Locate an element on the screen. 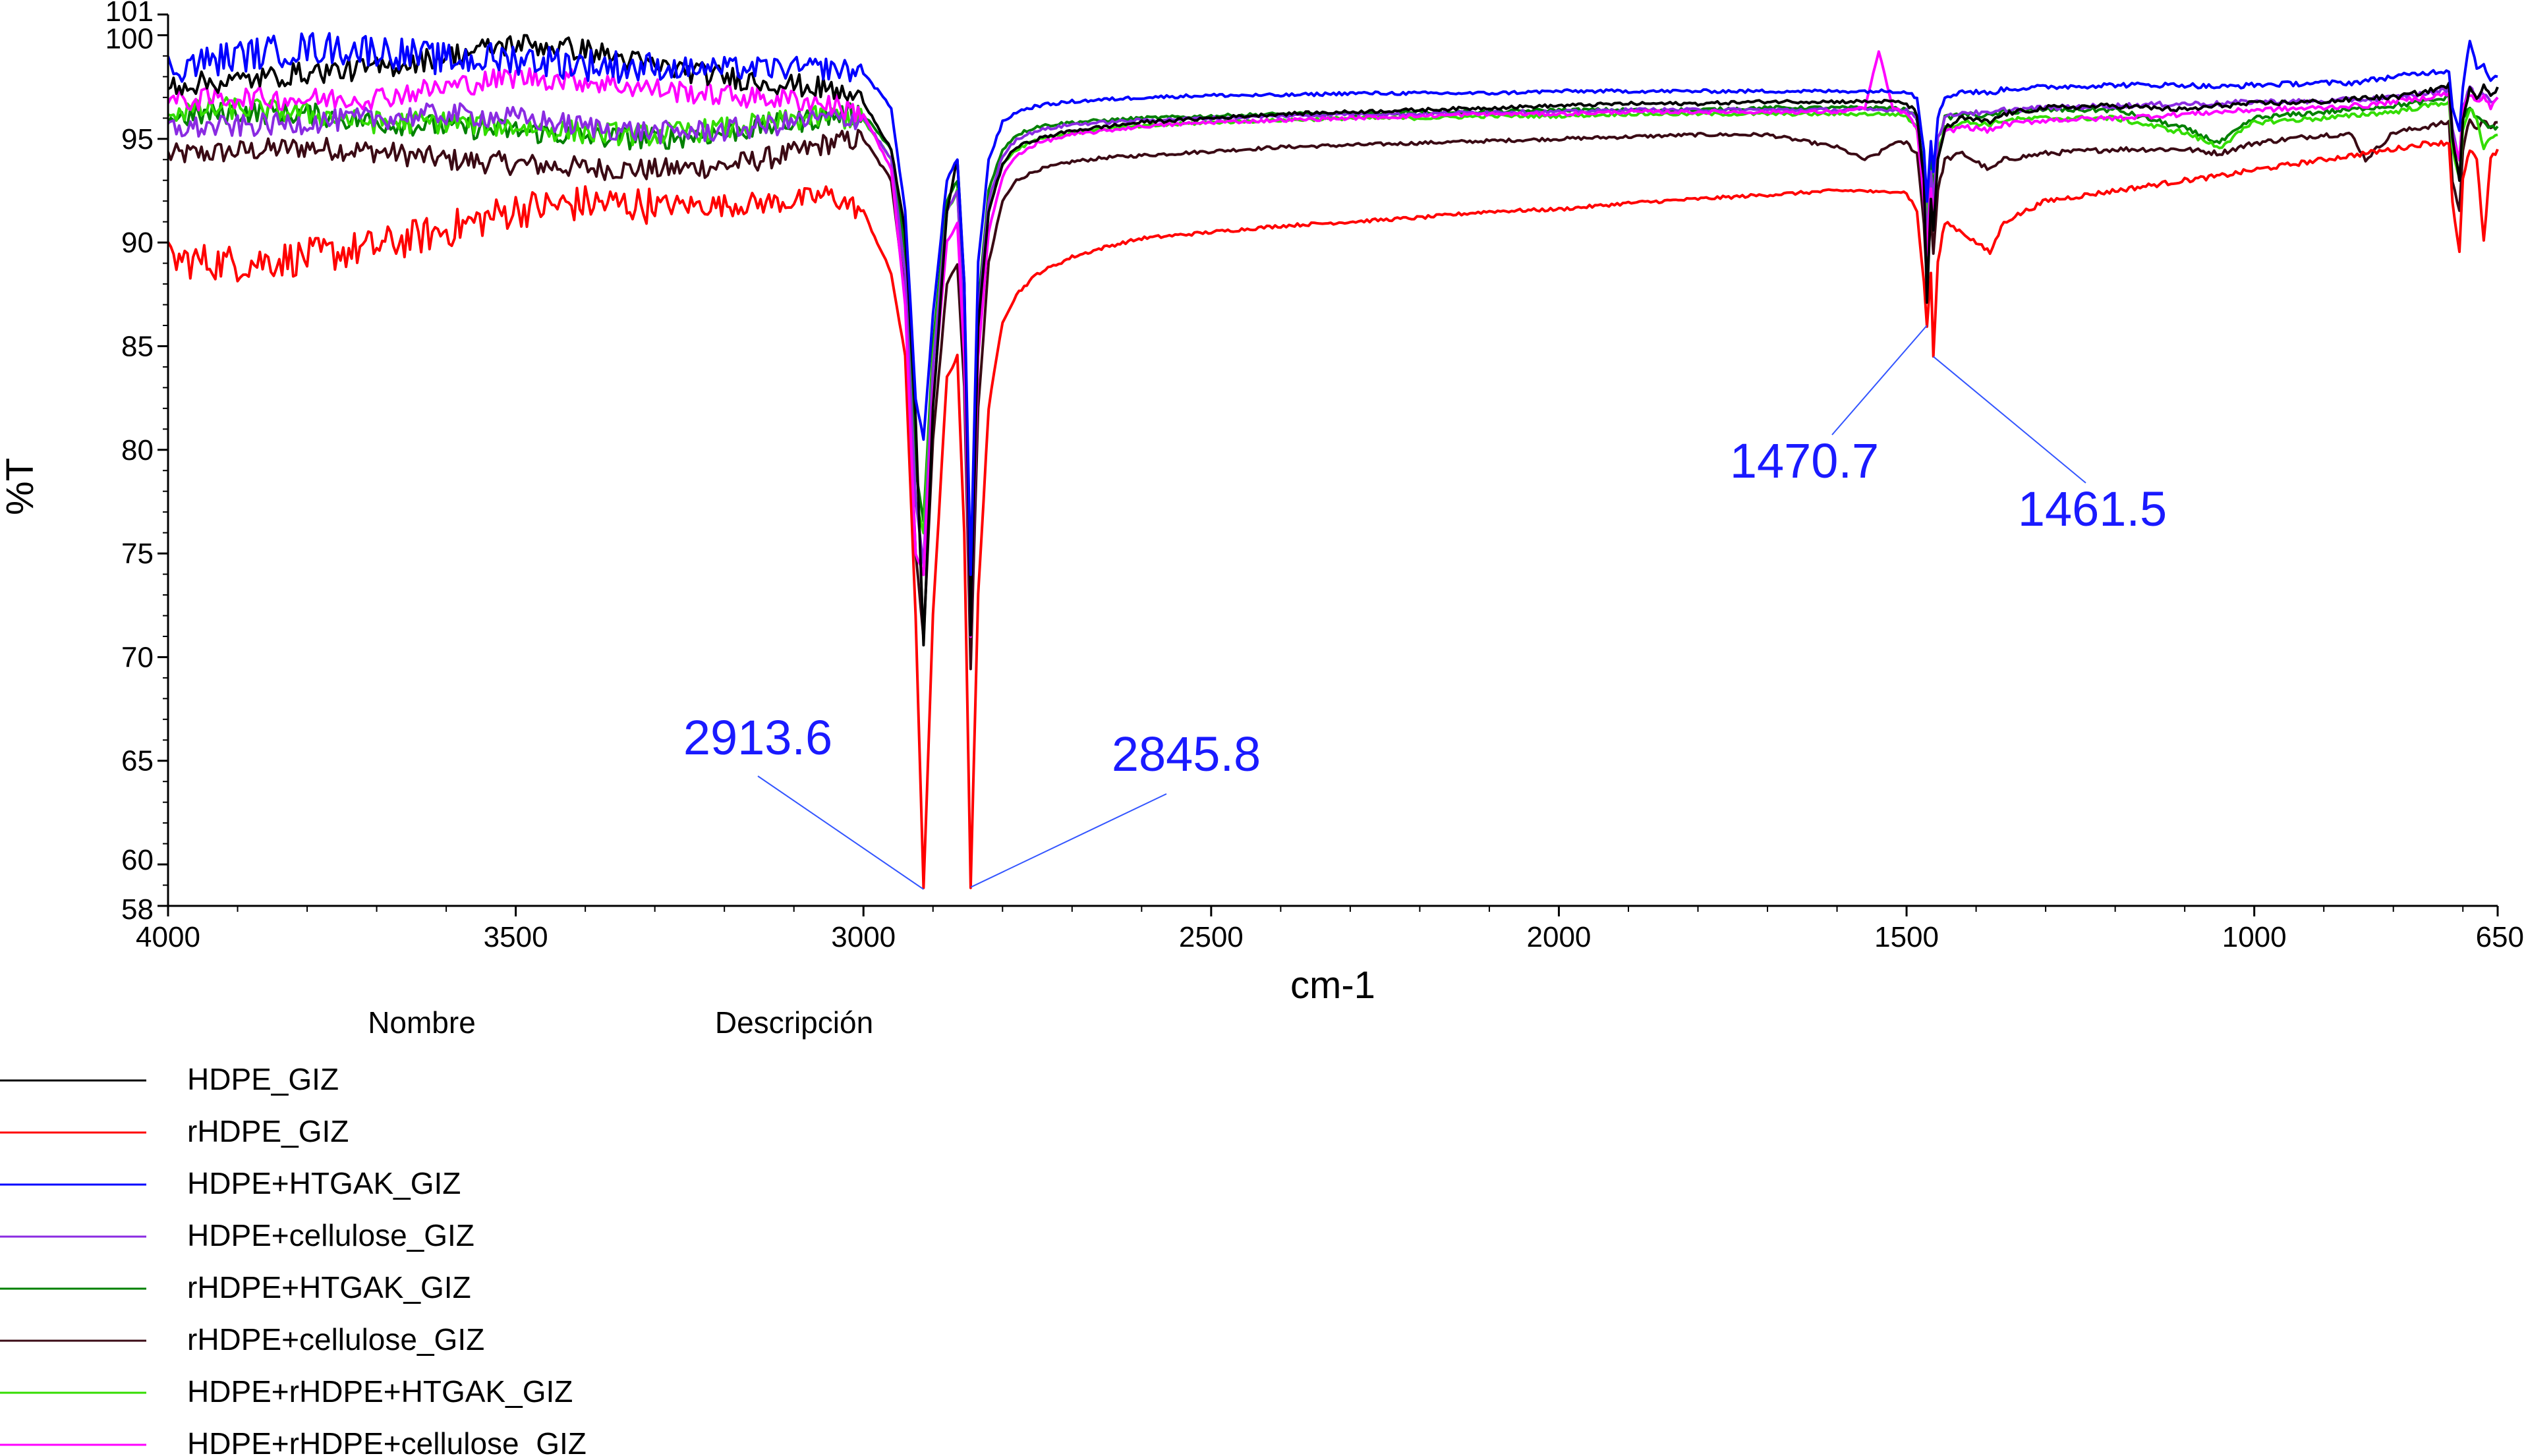 This screenshot has height=1456, width=2526. y-tick-label: 65 is located at coordinates (138, 761).